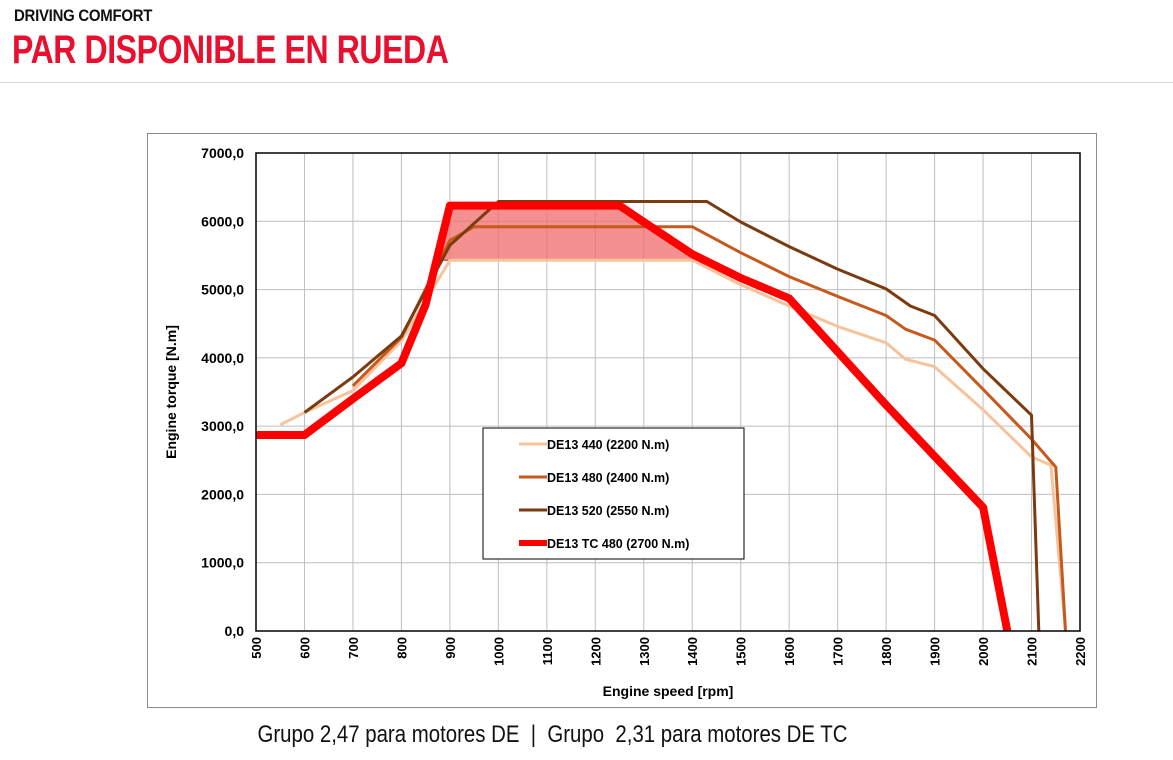  Describe the element at coordinates (498, 651) in the screenshot. I see `x-tick-label: 1000` at that location.